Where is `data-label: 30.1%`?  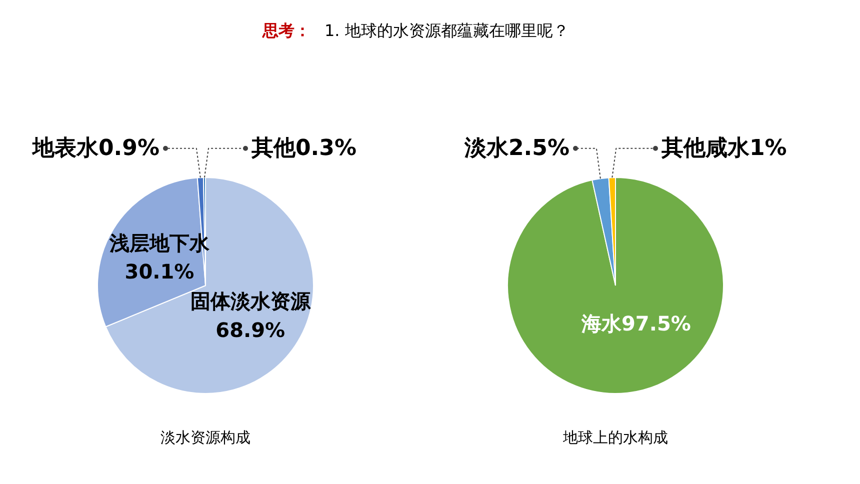
data-label: 30.1% is located at coordinates (159, 272).